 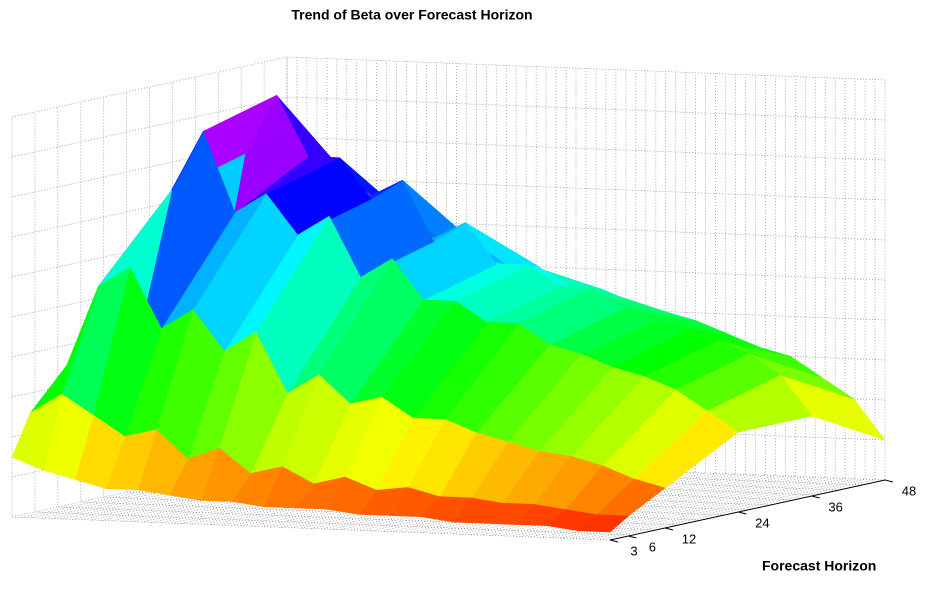 What do you see at coordinates (835, 506) in the screenshot?
I see `y-tick-label: 36` at bounding box center [835, 506].